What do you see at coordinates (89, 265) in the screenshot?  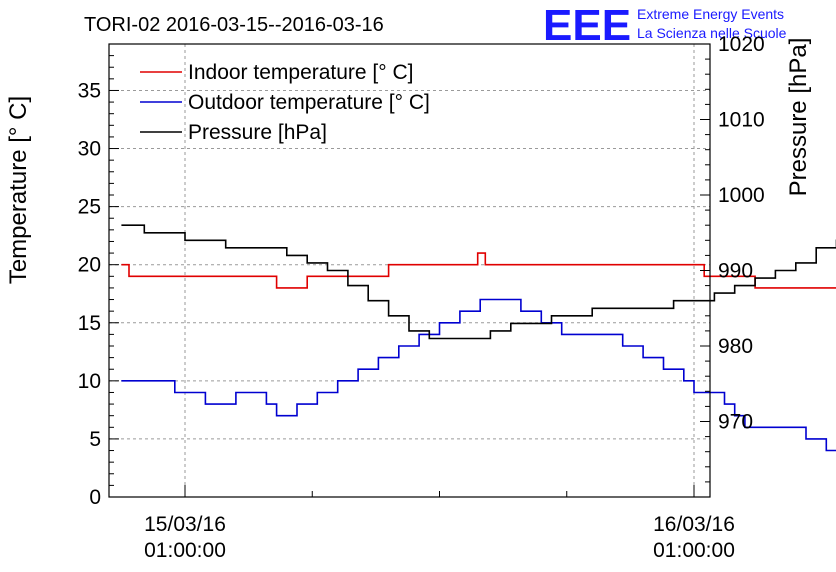 I see `y-left-tick-label: 20` at bounding box center [89, 265].